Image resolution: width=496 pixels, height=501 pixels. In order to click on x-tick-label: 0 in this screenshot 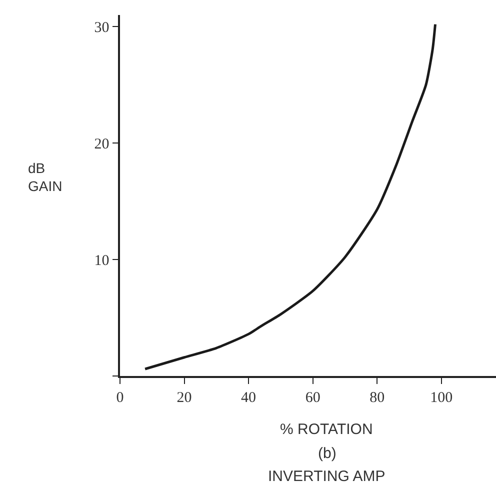, I will do `click(120, 398)`.